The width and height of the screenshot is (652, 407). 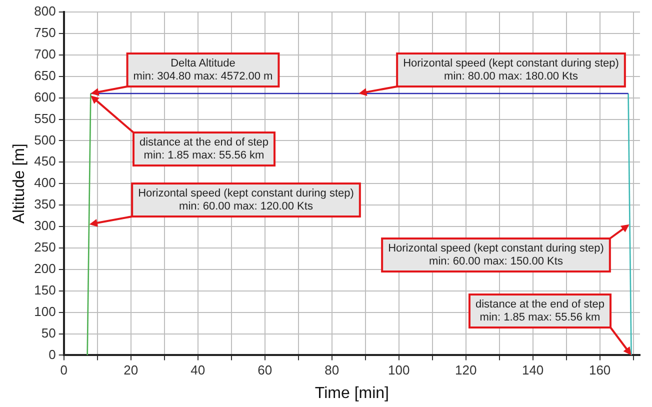 What do you see at coordinates (399, 370) in the screenshot?
I see `x-tick-label: 100` at bounding box center [399, 370].